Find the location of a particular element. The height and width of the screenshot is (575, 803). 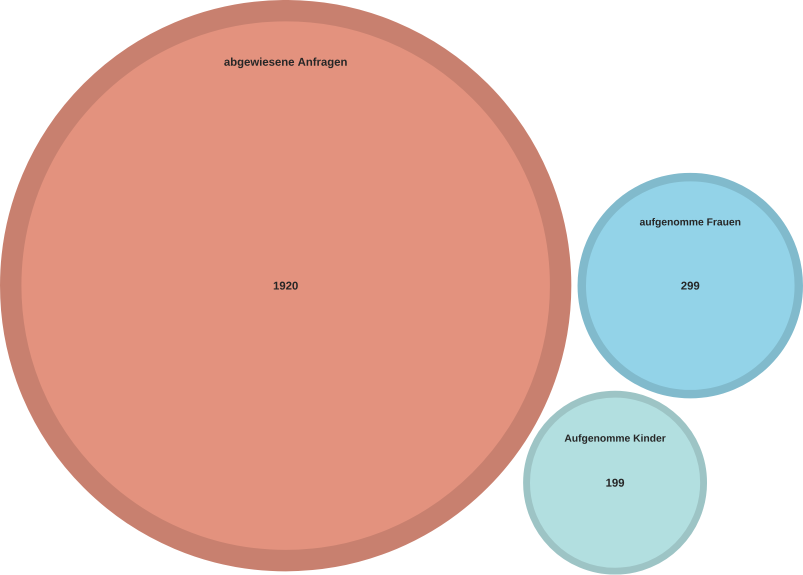

category-label: abgewiesene Anfragen is located at coordinates (285, 63).